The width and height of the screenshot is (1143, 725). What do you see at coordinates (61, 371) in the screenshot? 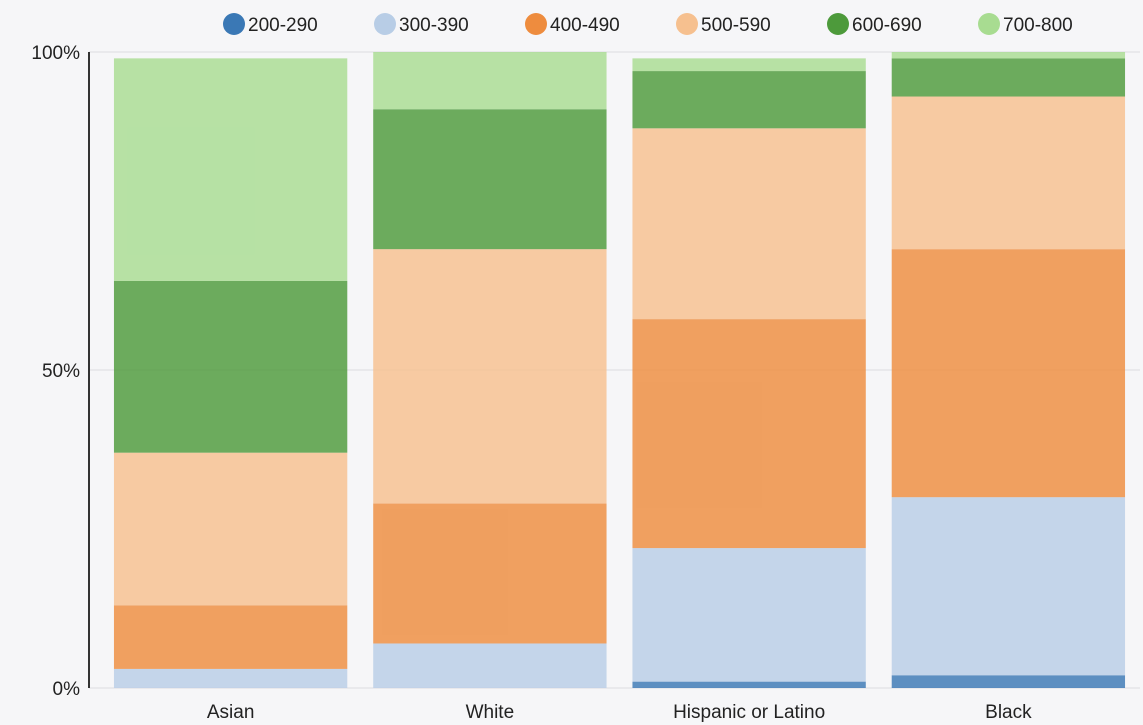
I see `y-tick-label: 50%` at bounding box center [61, 371].